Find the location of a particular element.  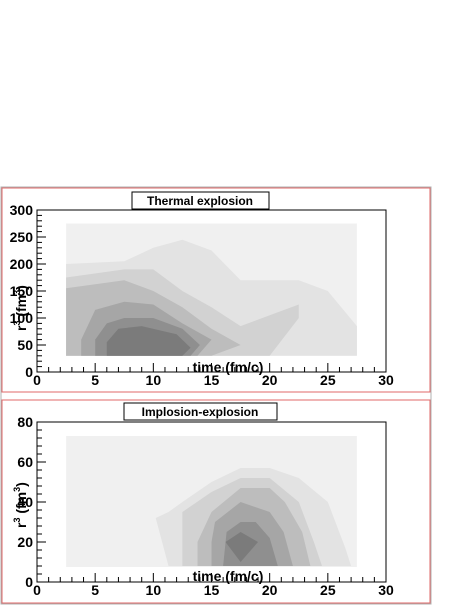

y-tick-label: 200 is located at coordinates (22, 264).